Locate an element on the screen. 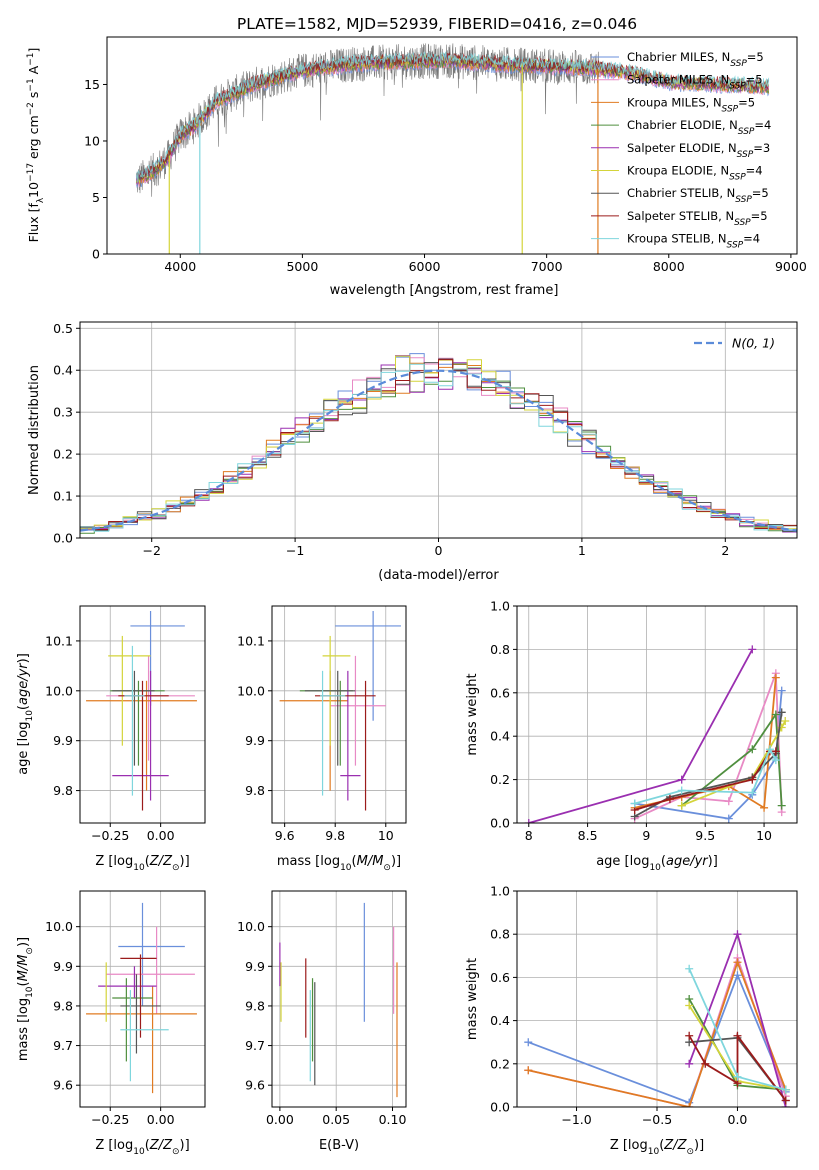 The height and width of the screenshot is (1170, 819). x-tick-label: 9.5 is located at coordinates (705, 835).